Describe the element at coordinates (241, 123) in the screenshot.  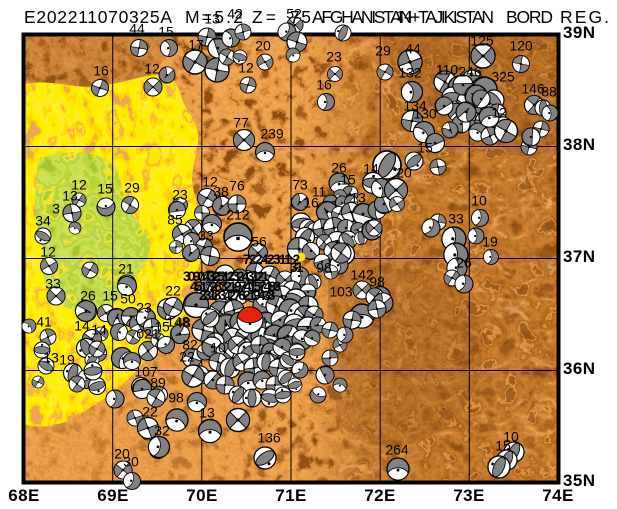
I see `svg-text: 77` at that location.